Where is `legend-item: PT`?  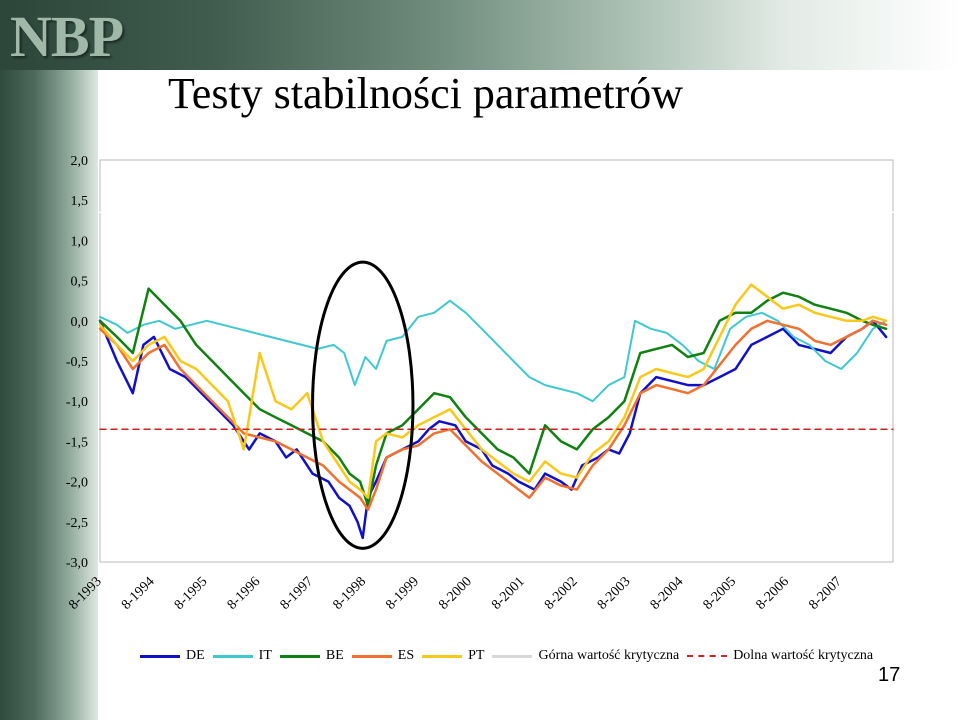 legend-item: PT is located at coordinates (453, 656).